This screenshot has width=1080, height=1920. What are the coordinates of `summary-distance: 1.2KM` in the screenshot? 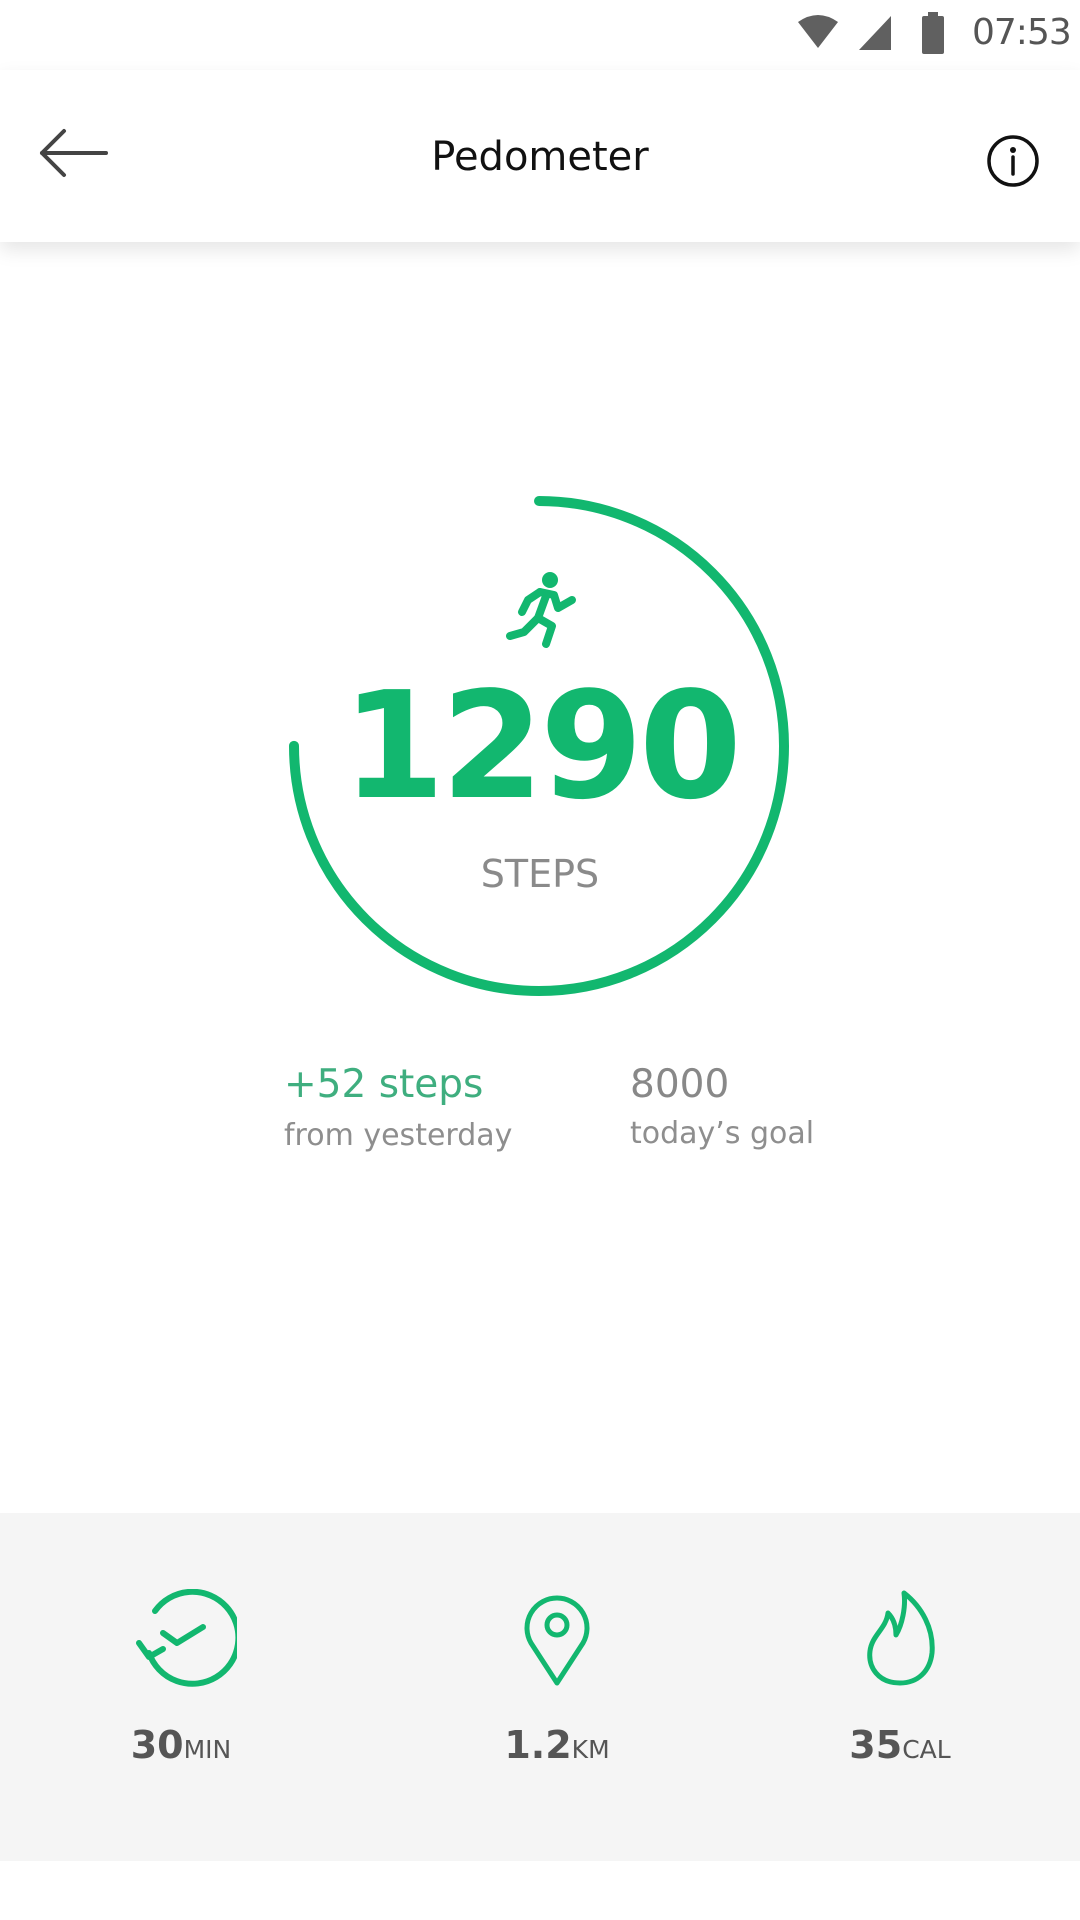 It's located at (557, 1687).